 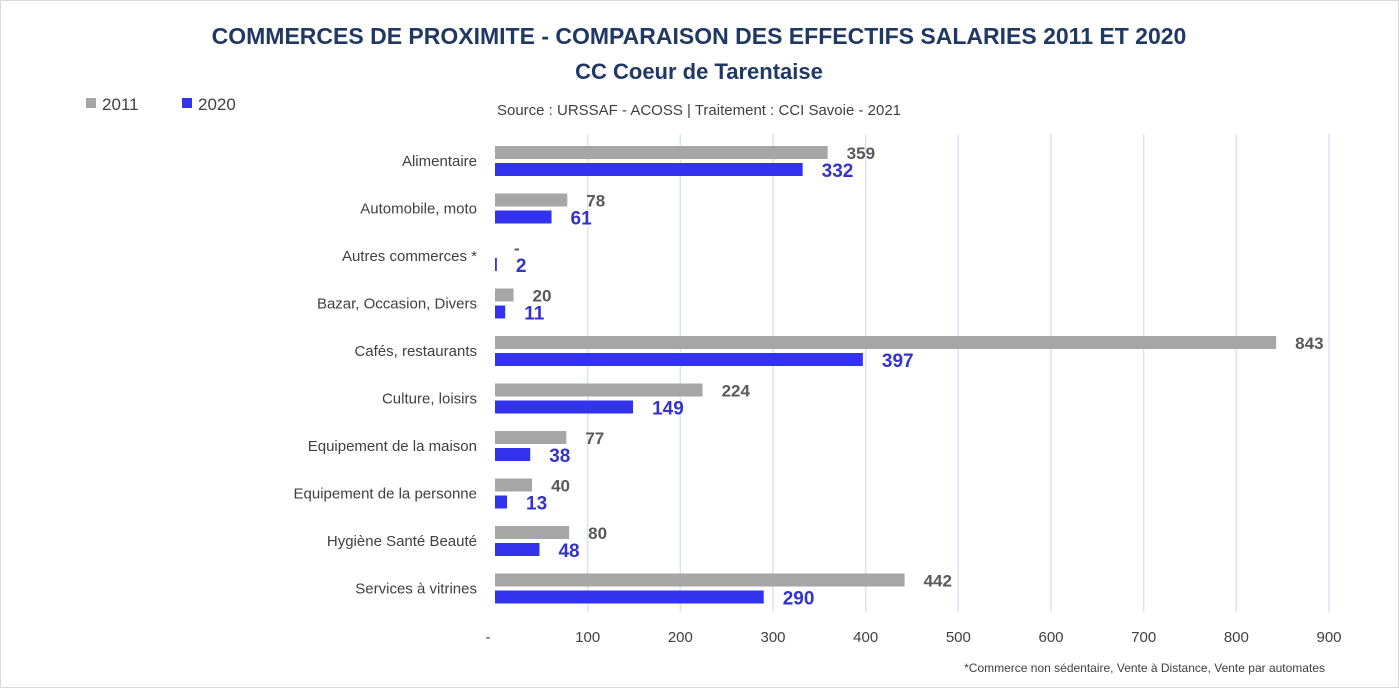 What do you see at coordinates (559, 456) in the screenshot?
I see `data-label-2020: 38` at bounding box center [559, 456].